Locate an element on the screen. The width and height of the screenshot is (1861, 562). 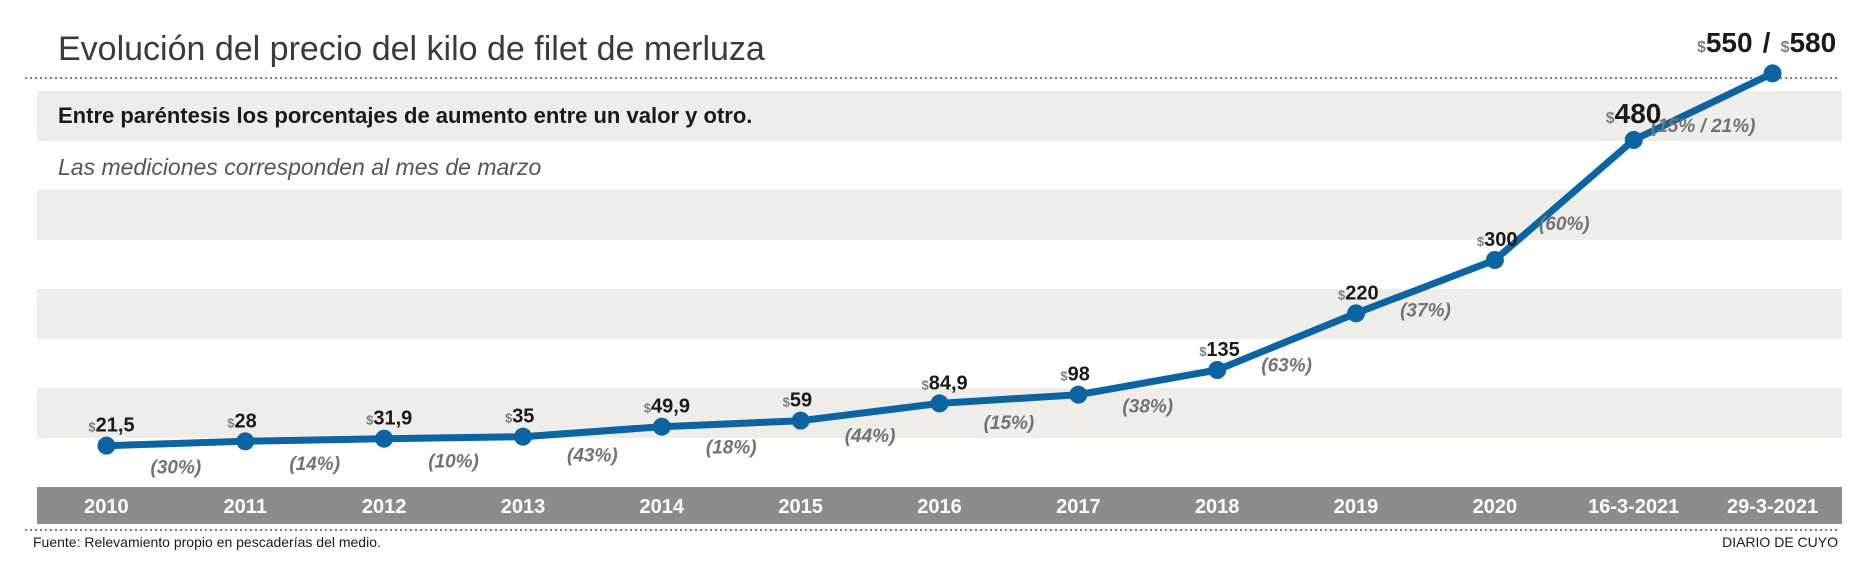
x-tick-label: 2010 is located at coordinates (106, 507).